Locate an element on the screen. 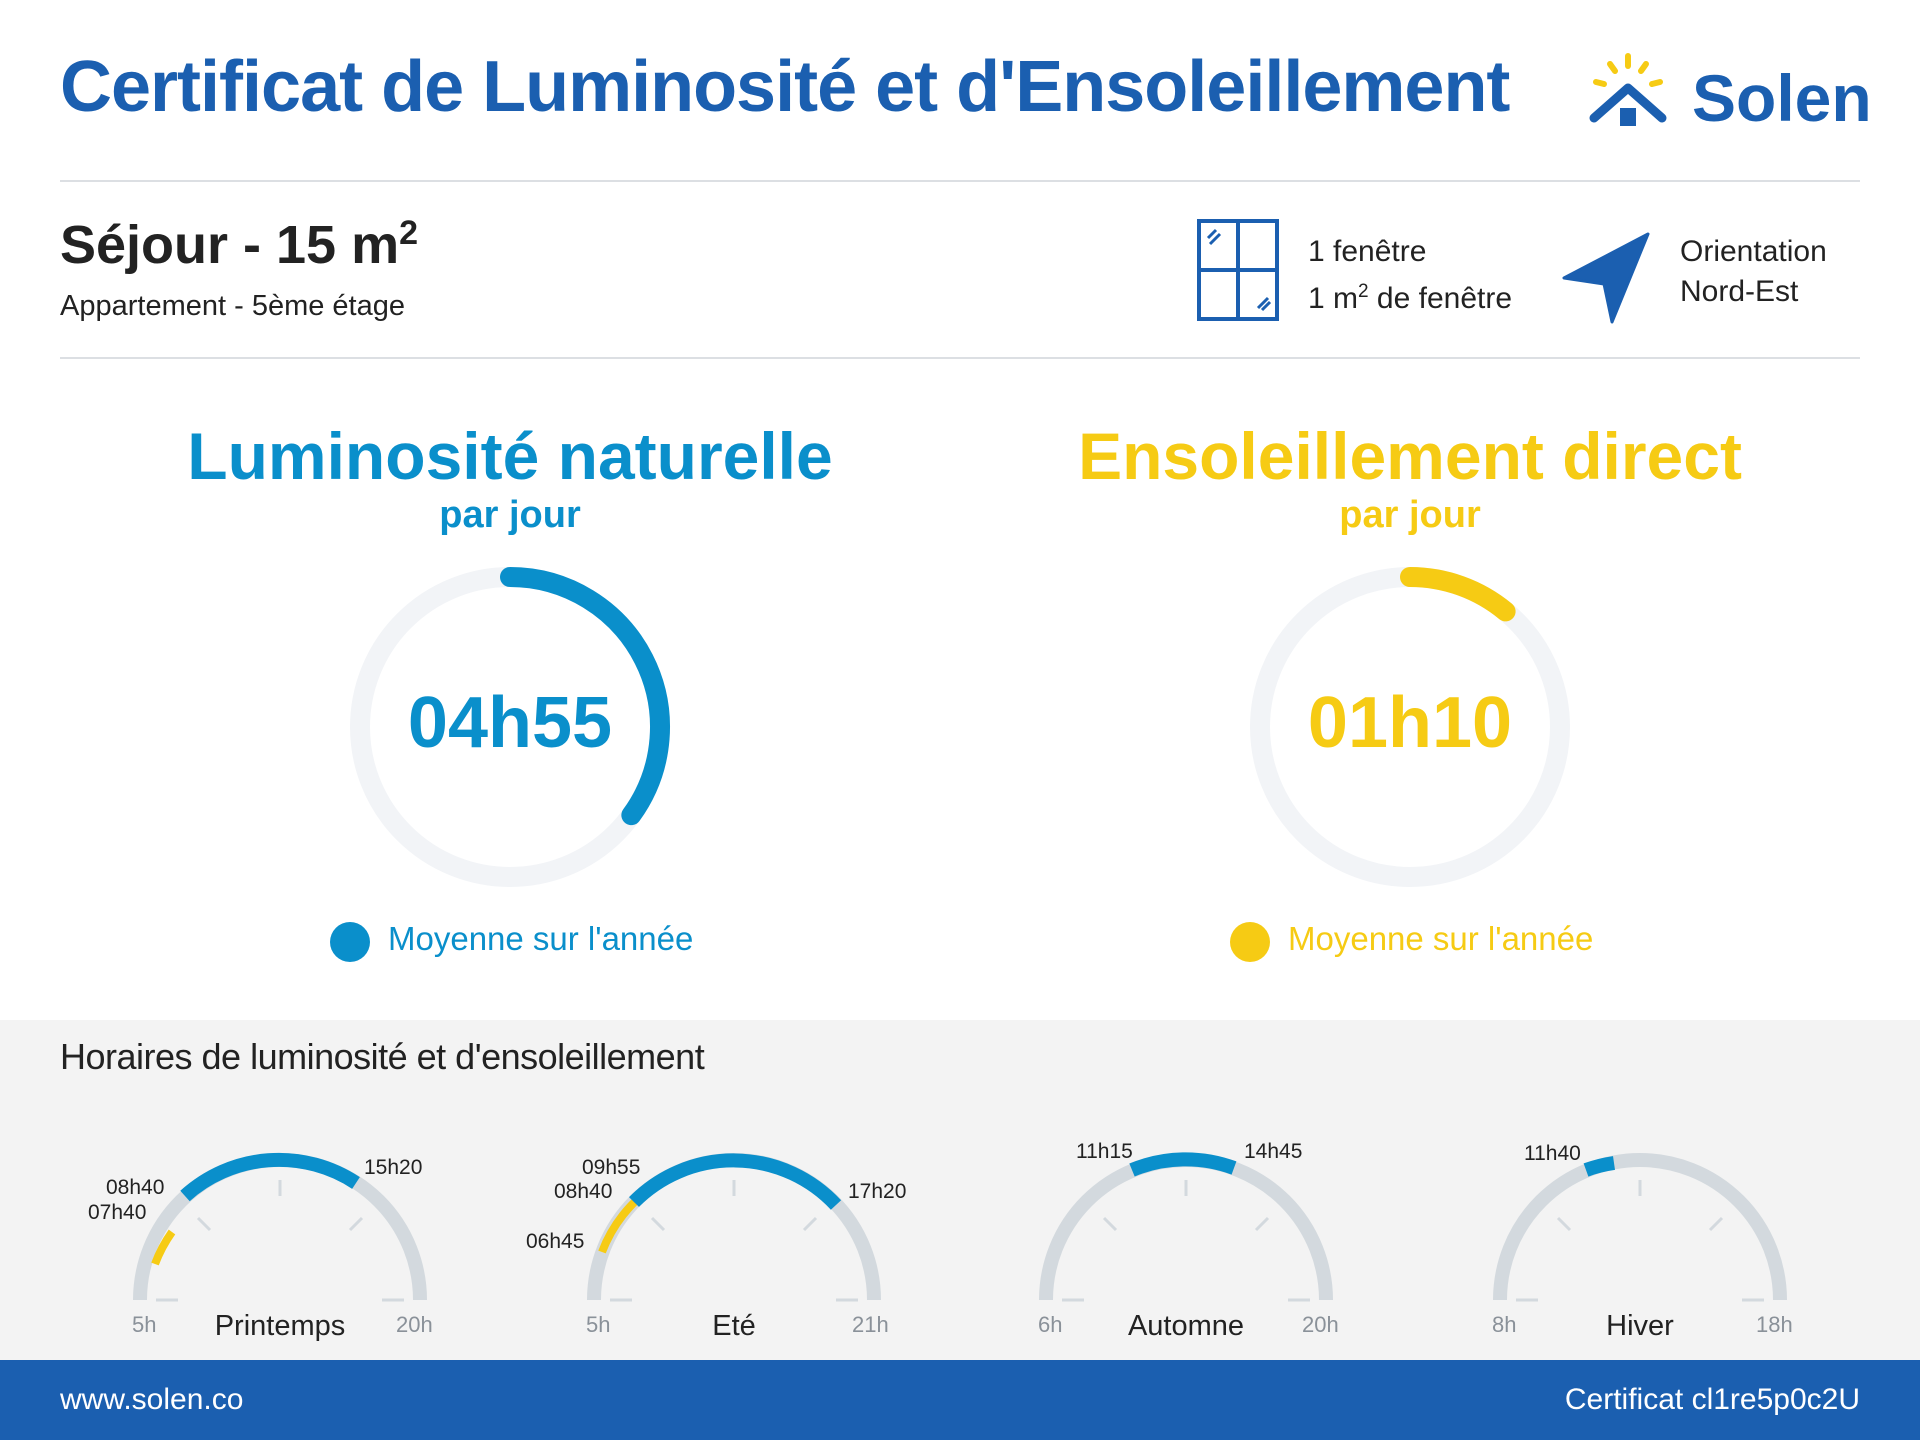 Image resolution: width=1920 pixels, height=1440 pixels. season-gauge-printemps is located at coordinates (280, 1227).